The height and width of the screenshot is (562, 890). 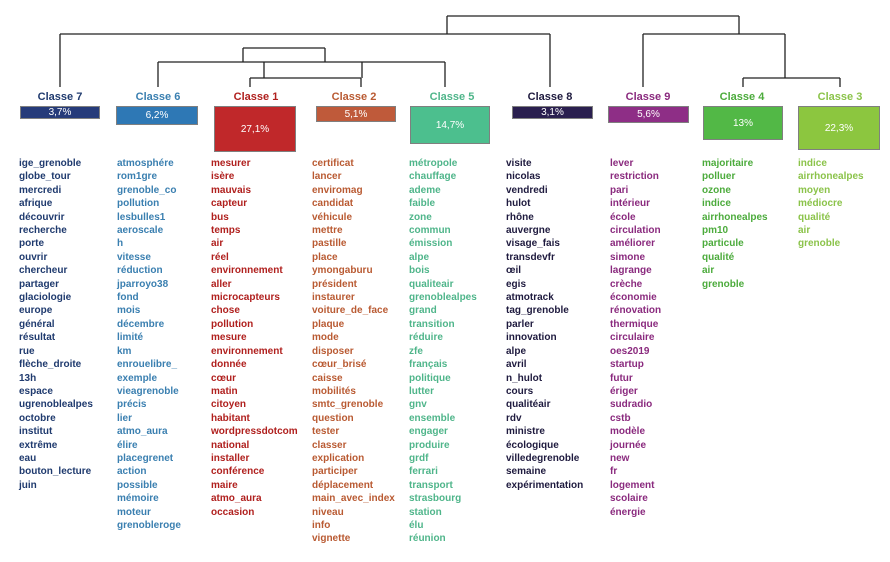 I want to click on word-item: ouvrir, so click(x=33, y=257).